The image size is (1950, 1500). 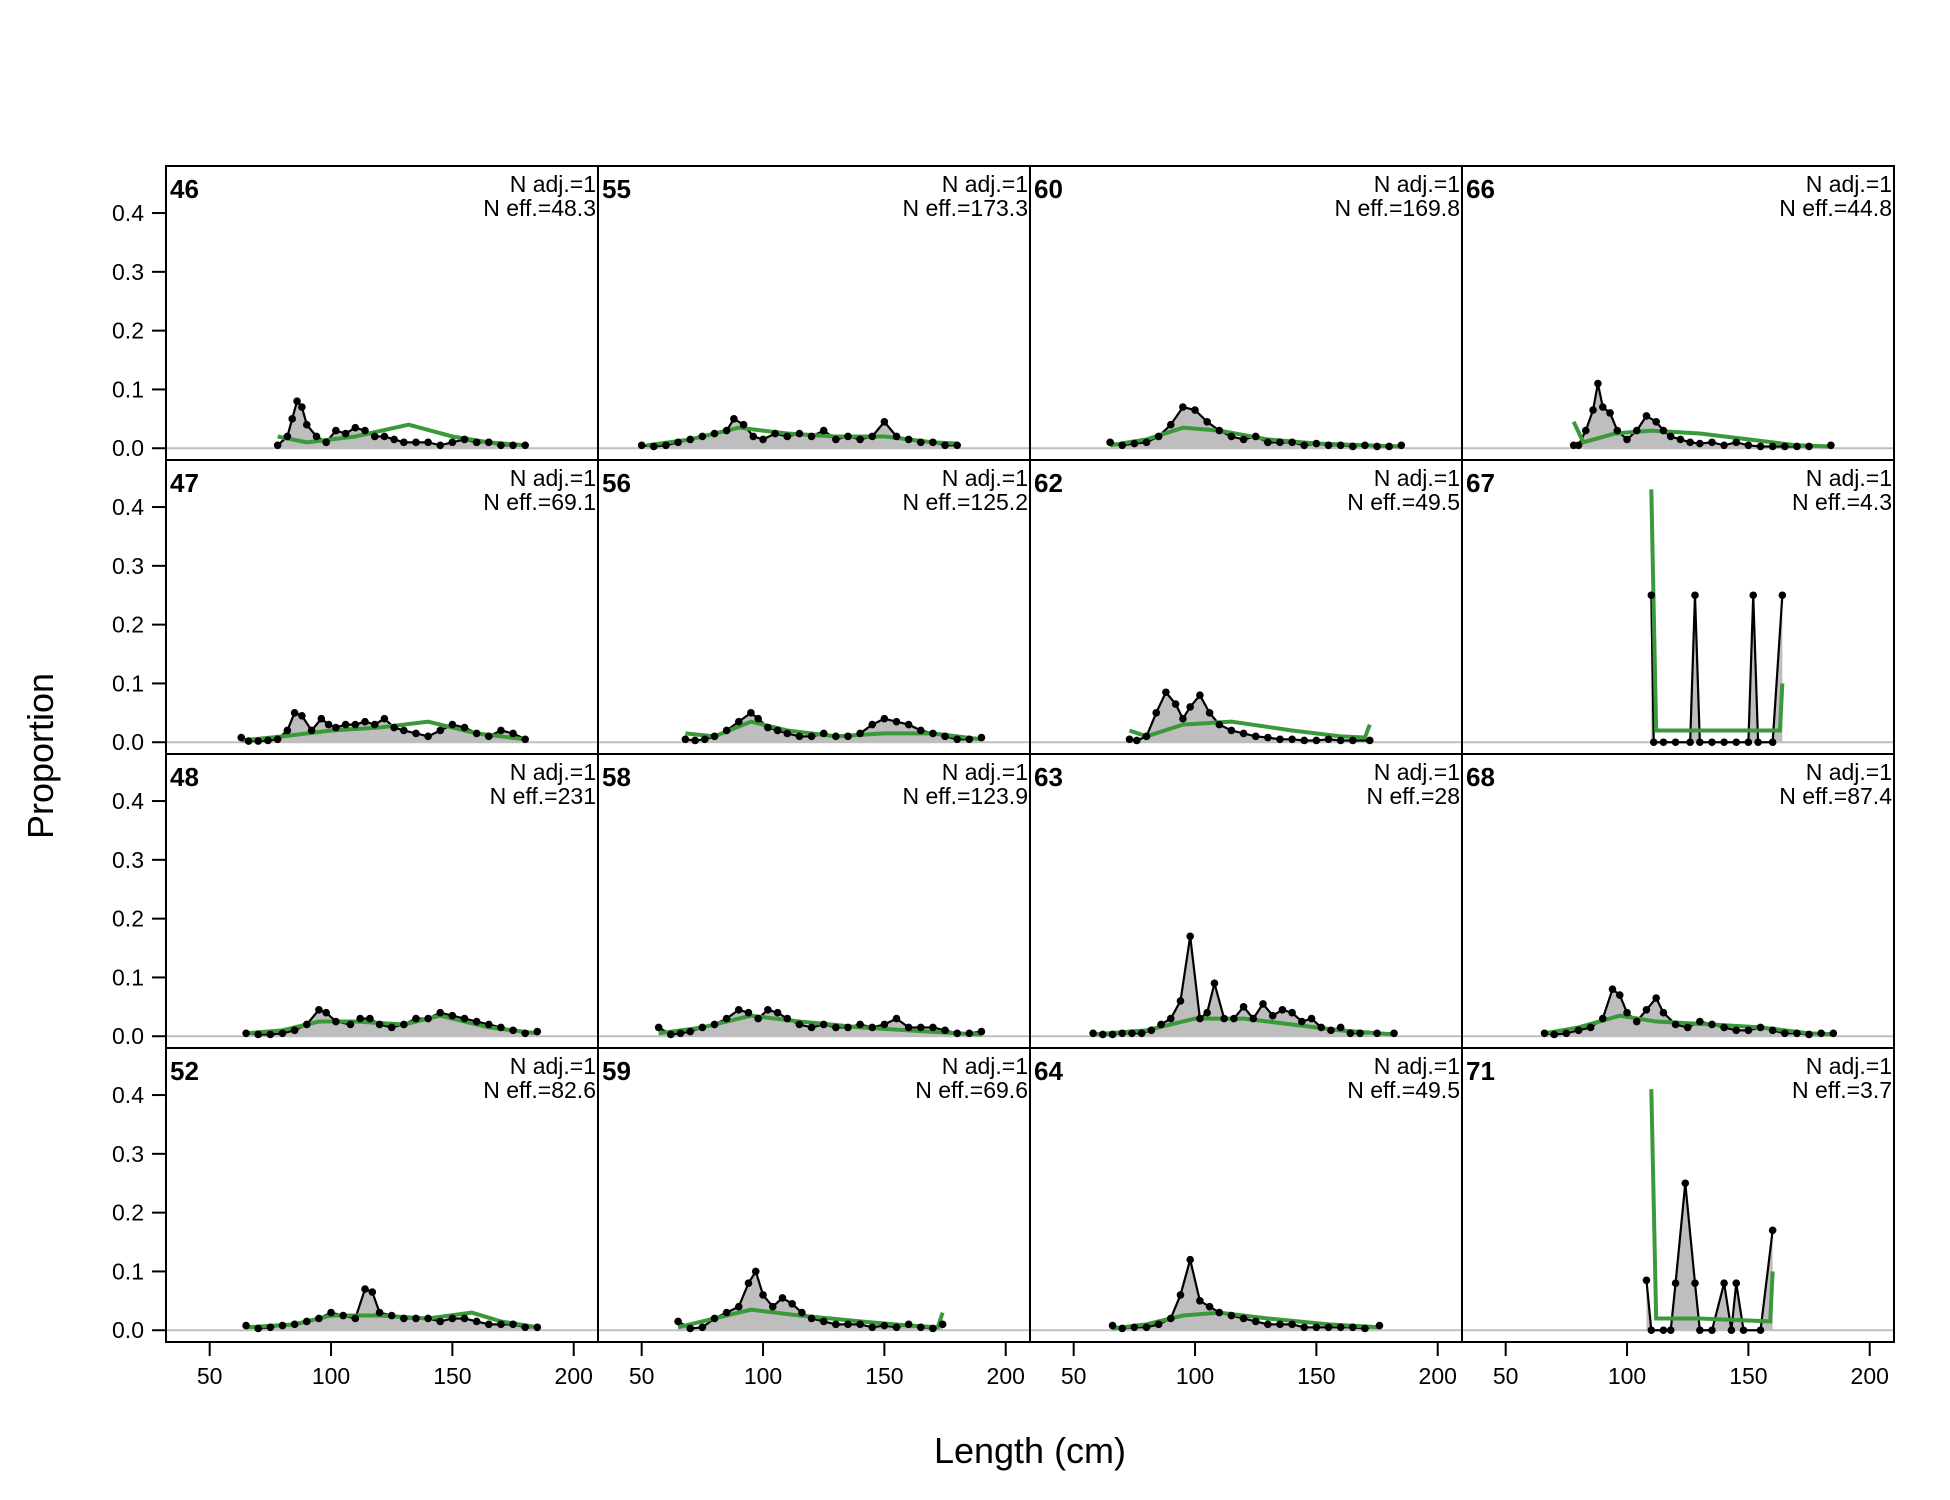 What do you see at coordinates (616, 189) in the screenshot?
I see `panel-label: 55` at bounding box center [616, 189].